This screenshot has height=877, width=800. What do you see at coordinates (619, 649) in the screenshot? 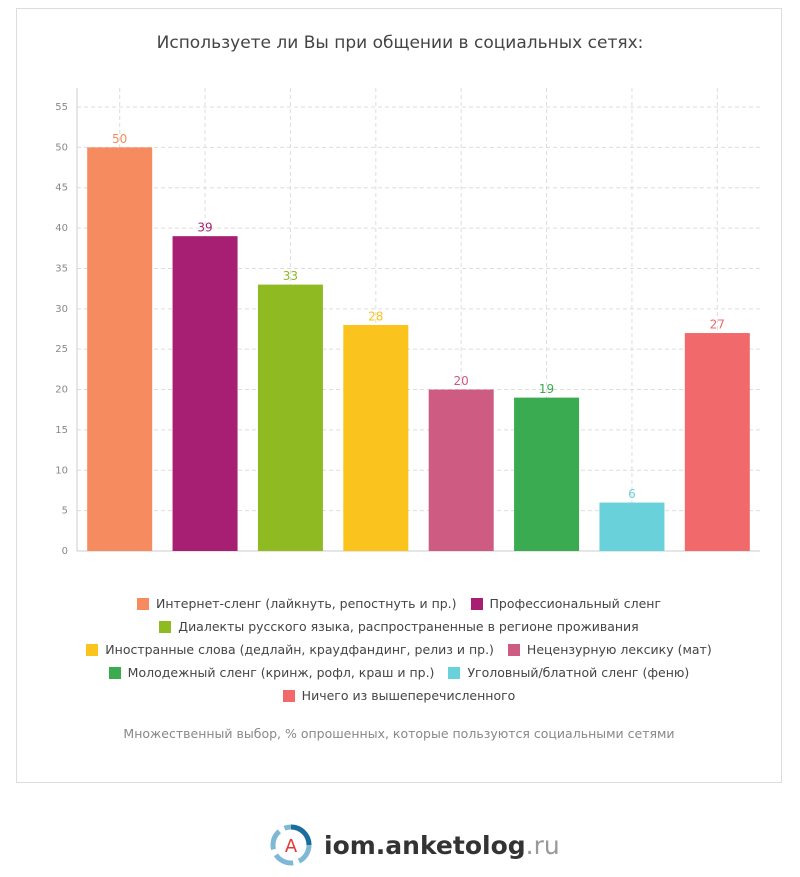
I see `legend-label: Нецензурную лексику (мат)` at bounding box center [619, 649].